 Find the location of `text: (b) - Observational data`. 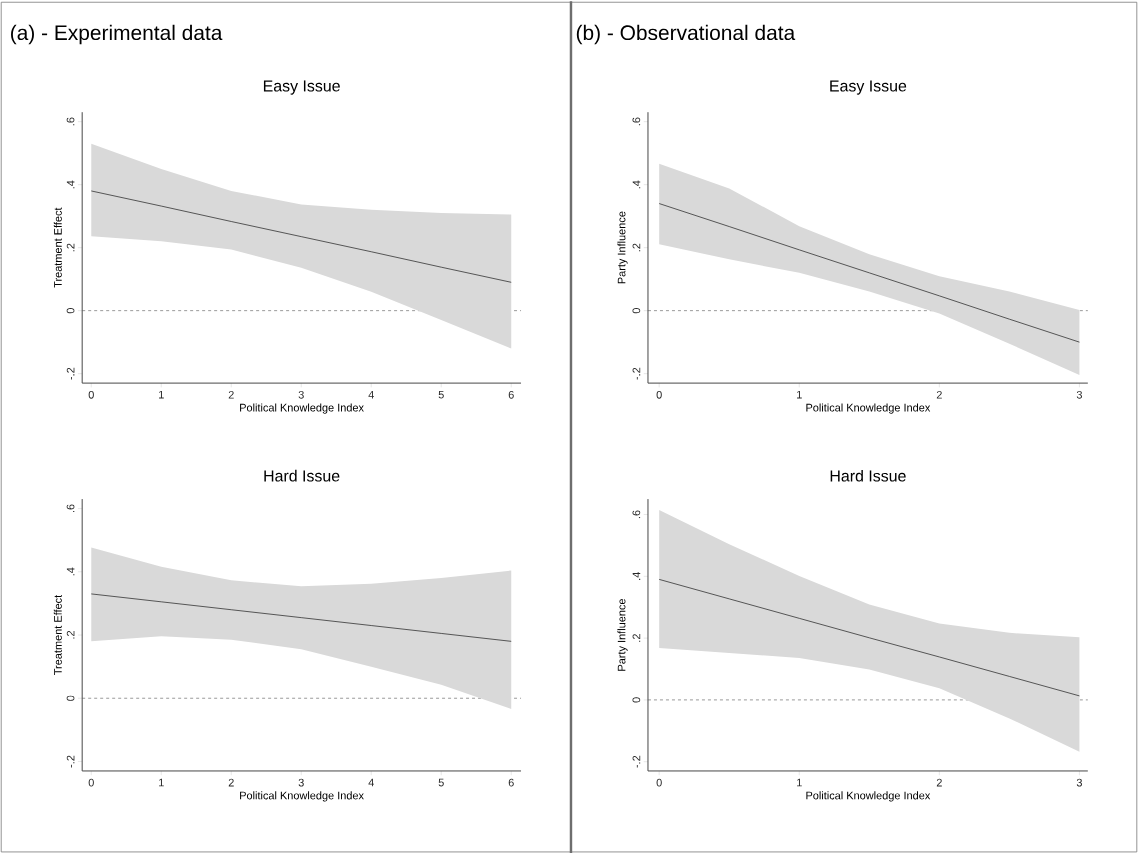

text: (b) - Observational data is located at coordinates (686, 34).